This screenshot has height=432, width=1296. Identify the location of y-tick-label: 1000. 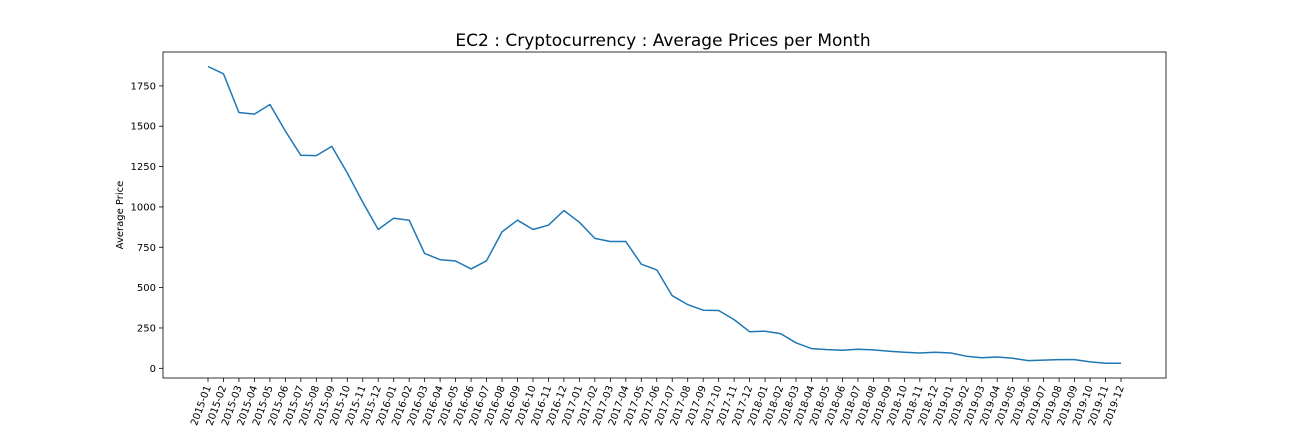
(143, 207).